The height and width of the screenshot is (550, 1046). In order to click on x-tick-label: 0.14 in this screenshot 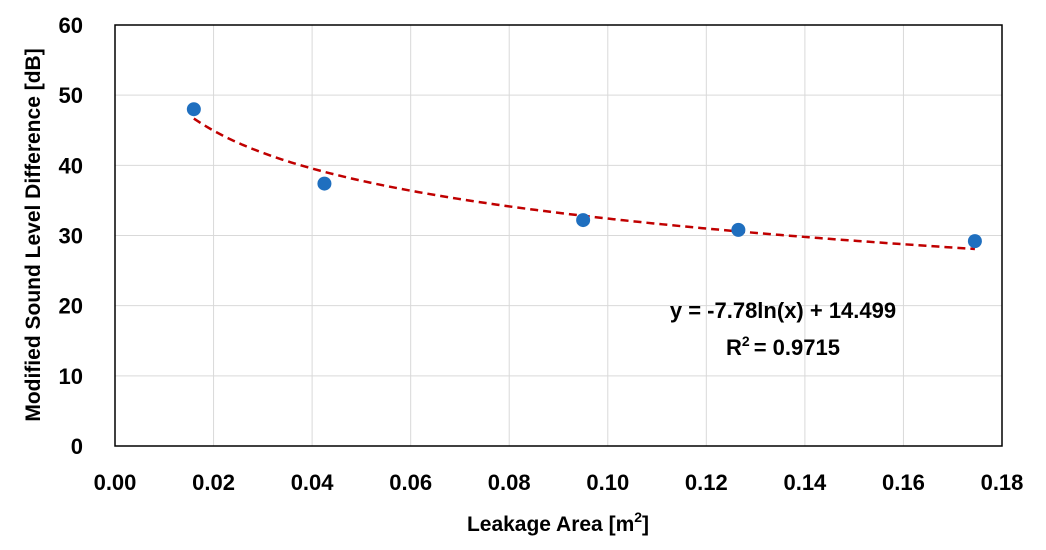, I will do `click(805, 482)`.